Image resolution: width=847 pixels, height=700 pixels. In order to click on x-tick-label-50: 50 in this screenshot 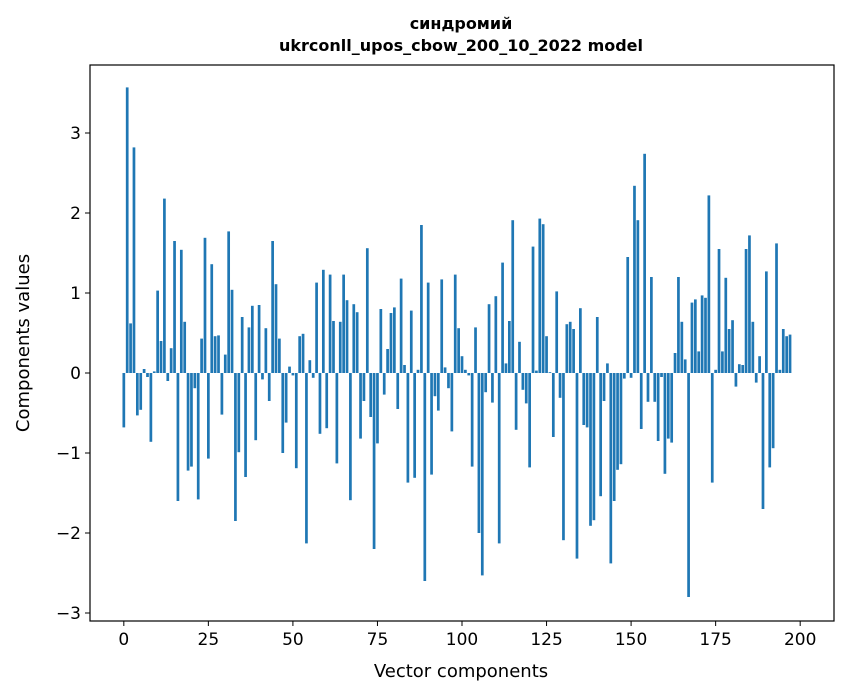, I will do `click(293, 640)`.